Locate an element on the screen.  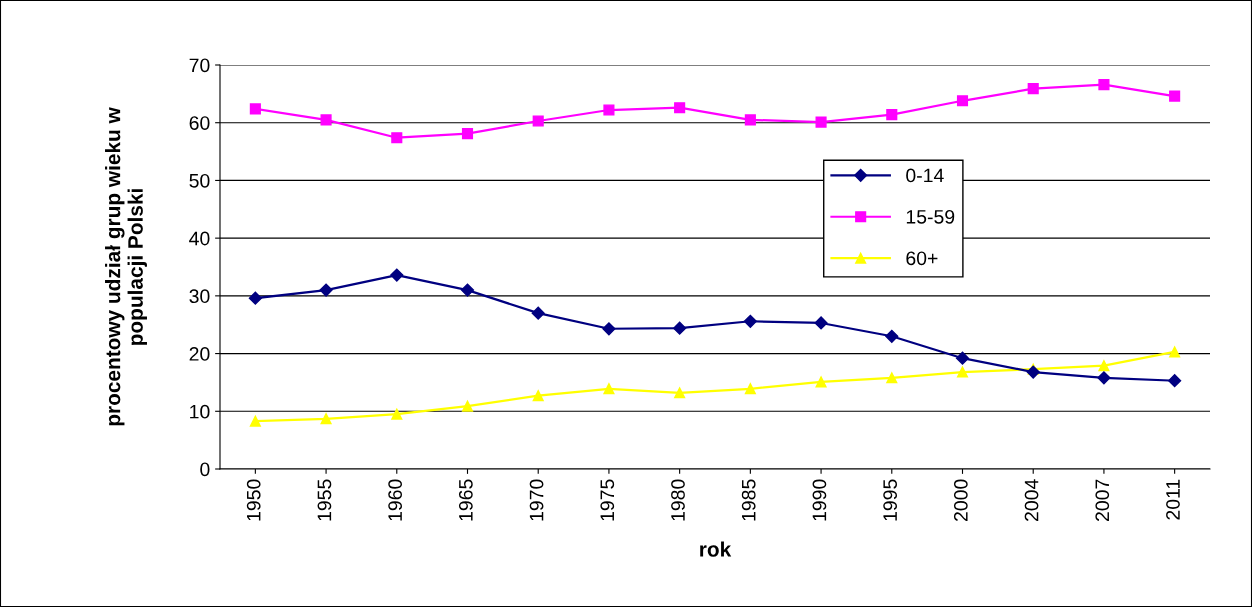
x-tick-label: 1965 is located at coordinates (465, 500).